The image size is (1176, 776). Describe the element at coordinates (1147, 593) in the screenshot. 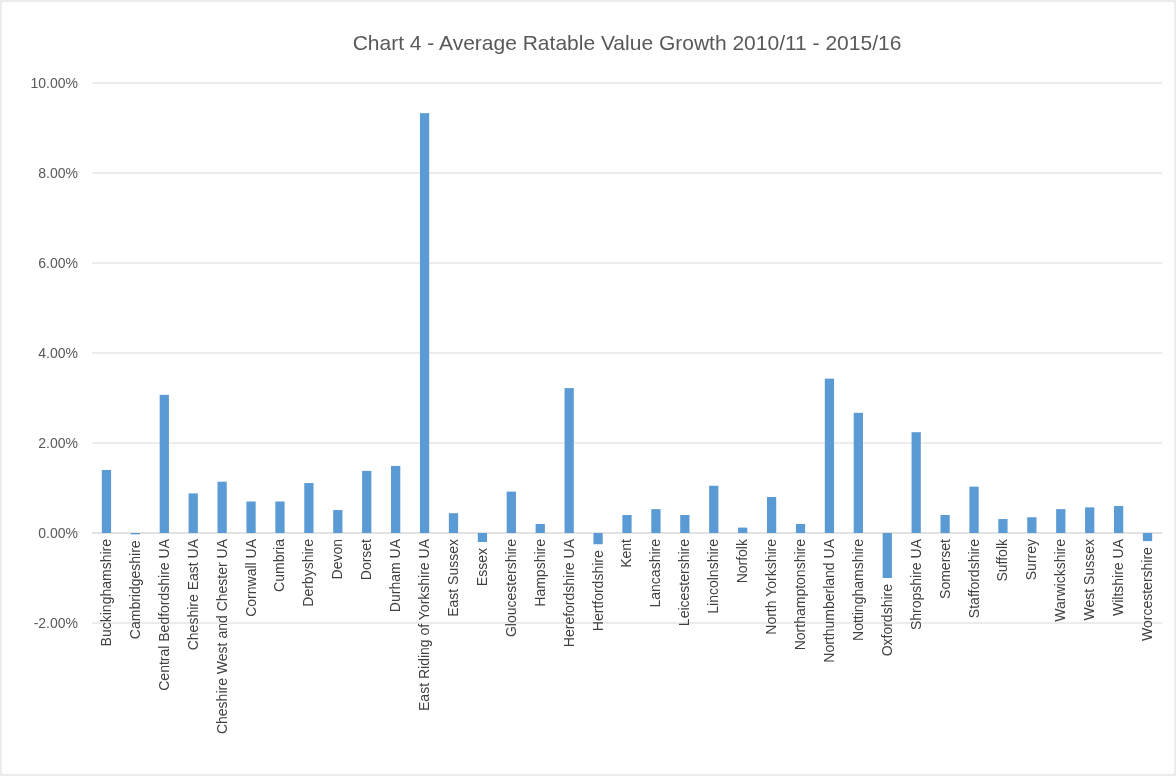

I see `x-tick-label: Worcestershire` at that location.